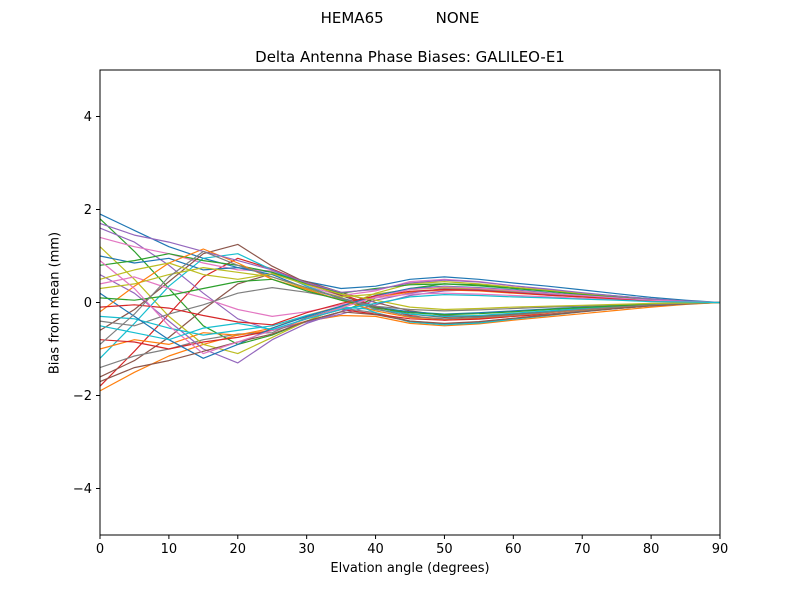 This screenshot has width=800, height=600. Describe the element at coordinates (238, 549) in the screenshot. I see `x-tick-label: 20` at that location.